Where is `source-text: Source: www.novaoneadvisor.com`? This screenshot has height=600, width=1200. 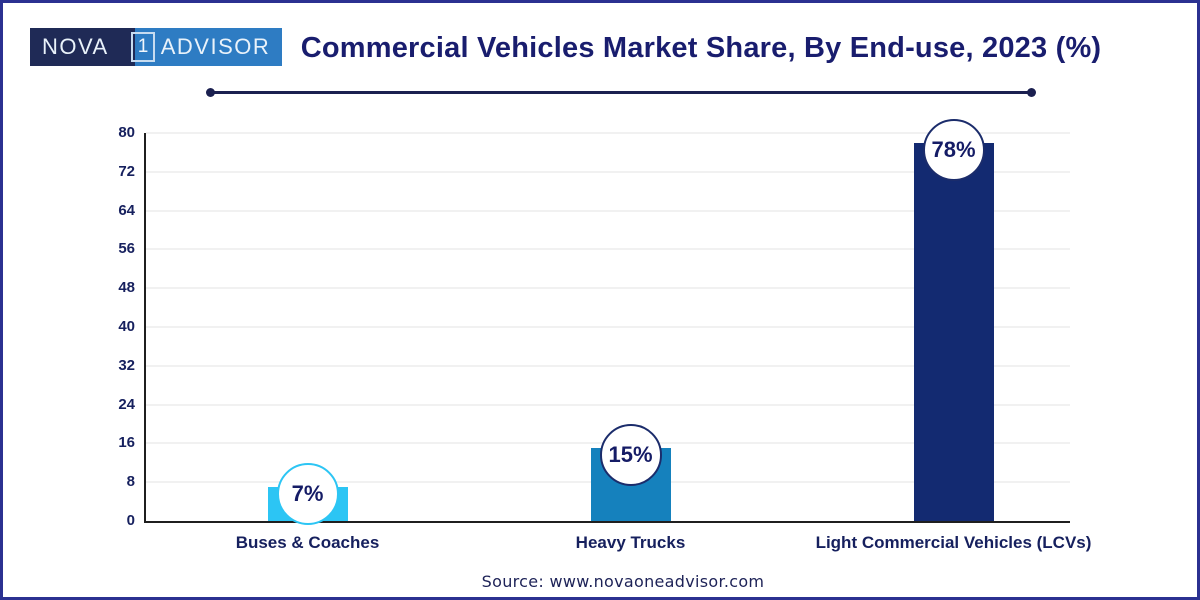
source-text: Source: www.novaoneadvisor.com is located at coordinates (623, 581).